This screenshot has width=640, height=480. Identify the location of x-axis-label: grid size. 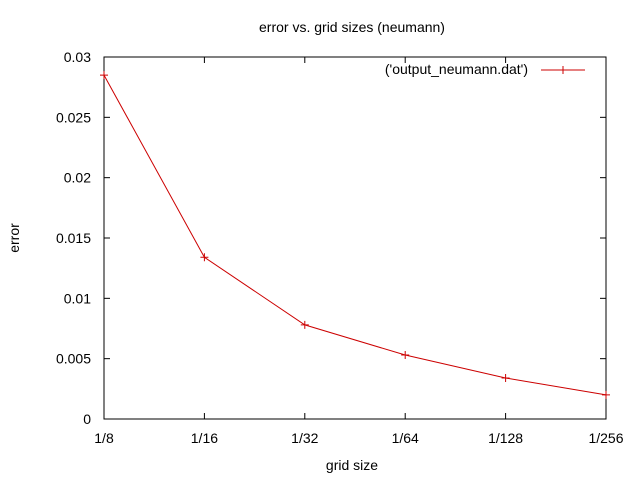
(352, 465).